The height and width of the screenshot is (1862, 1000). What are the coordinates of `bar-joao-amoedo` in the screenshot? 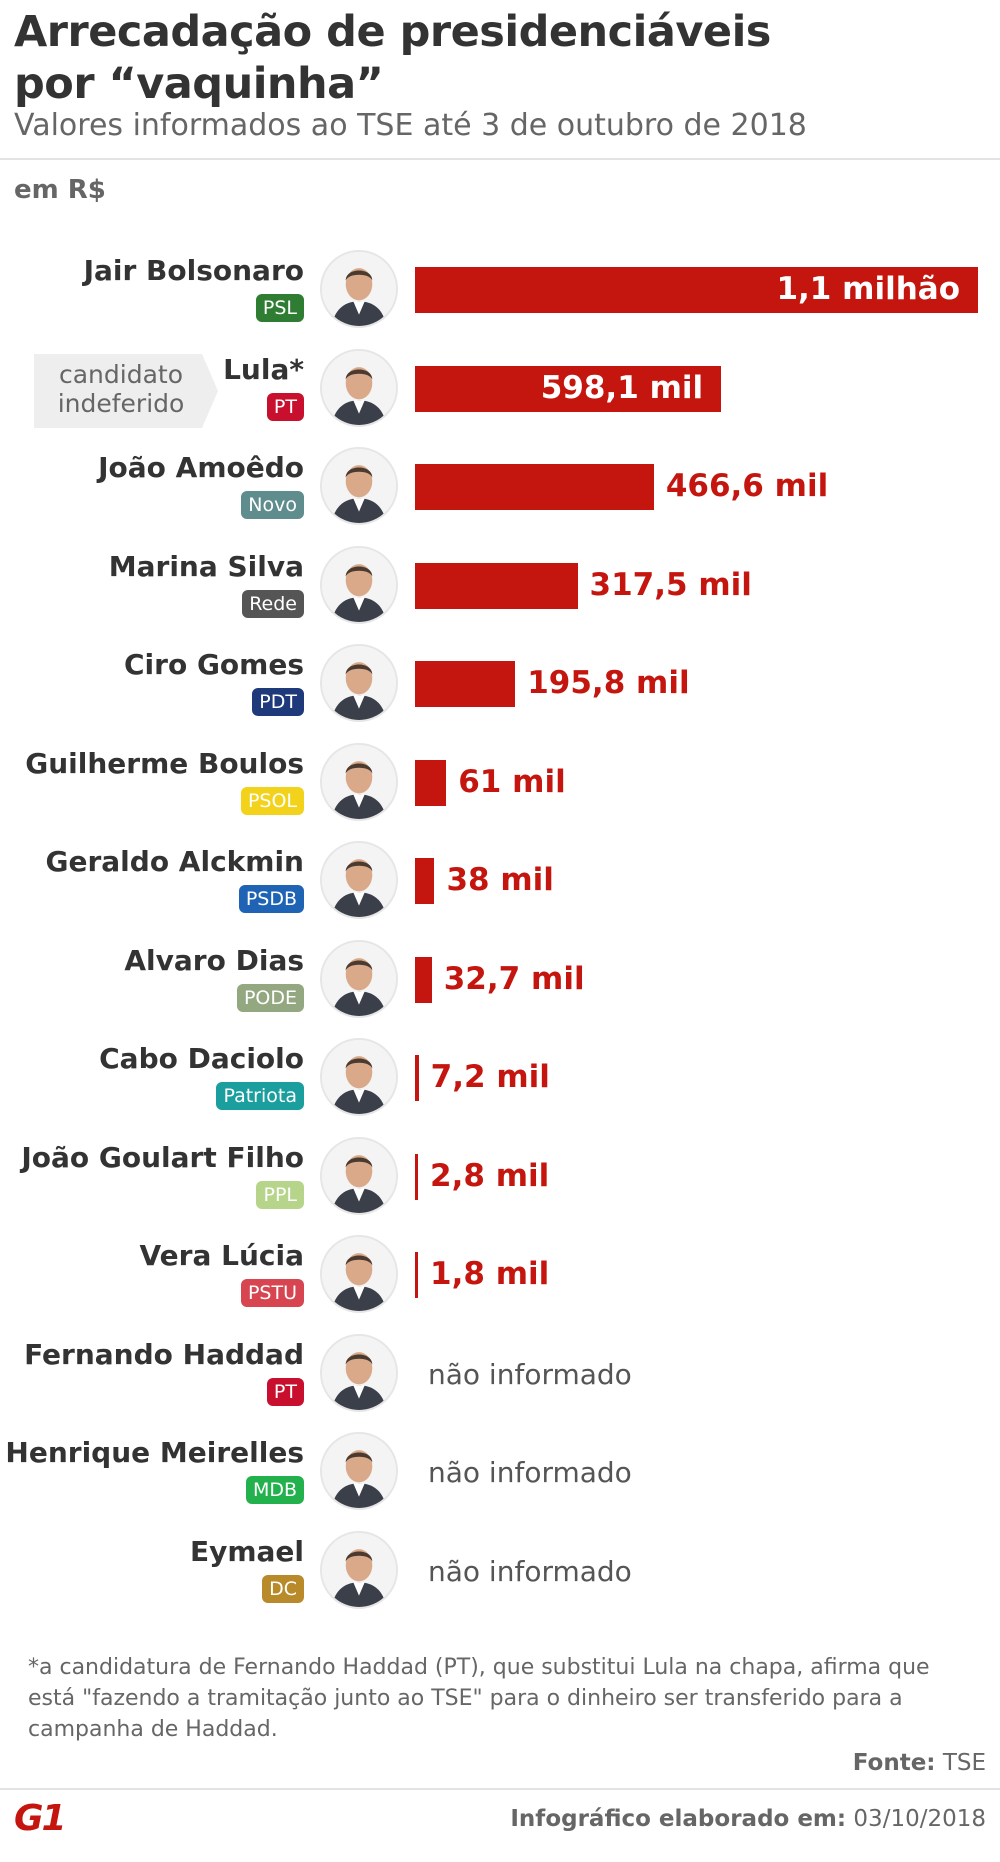 It's located at (534, 487).